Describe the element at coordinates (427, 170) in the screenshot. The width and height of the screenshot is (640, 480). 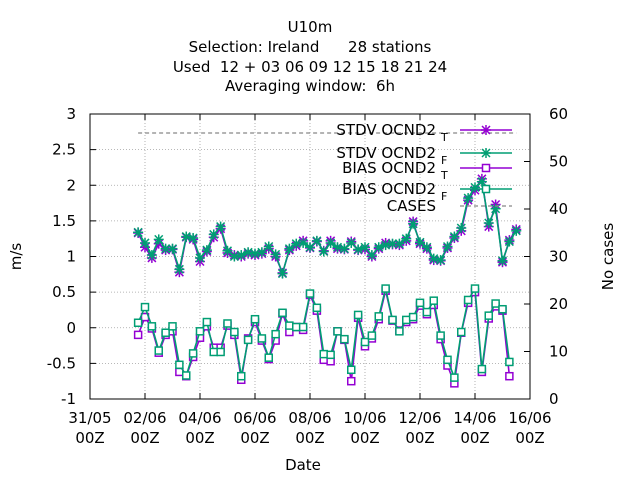
I see `legend-entry: BIAS OCND2 T` at that location.